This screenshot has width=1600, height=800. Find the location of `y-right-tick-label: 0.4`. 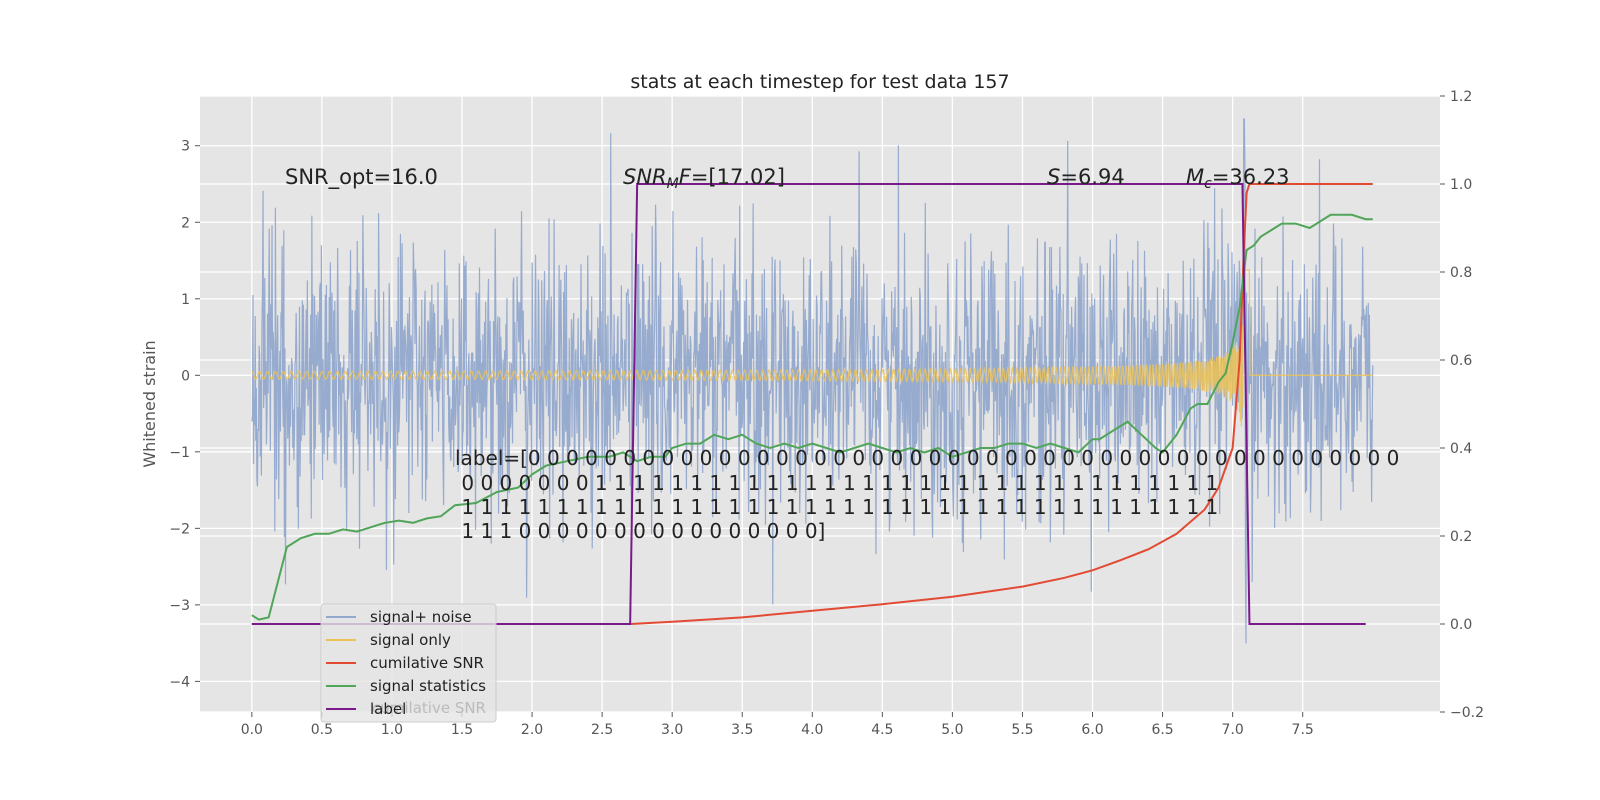

y-right-tick-label: 0.4 is located at coordinates (1461, 449).